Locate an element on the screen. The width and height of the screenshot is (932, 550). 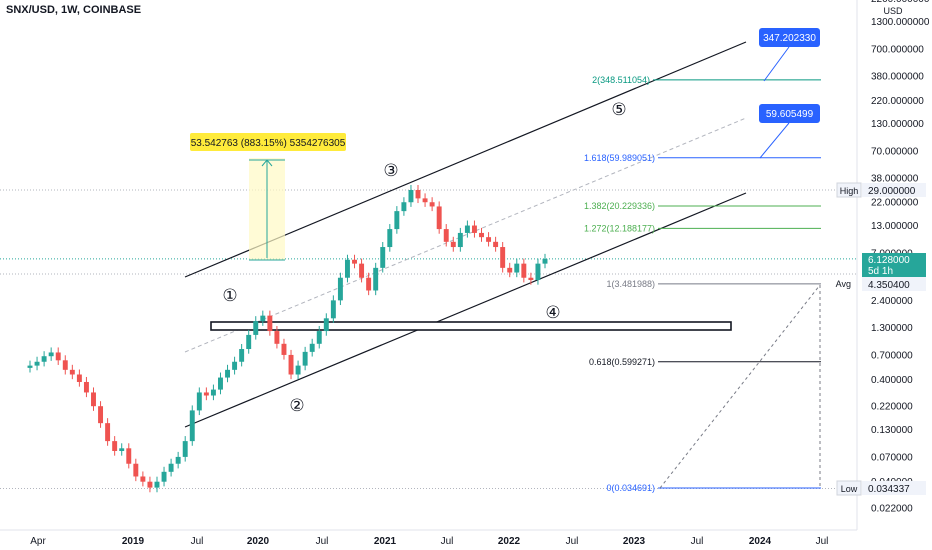
x-tick-label: 2022 is located at coordinates (509, 541).